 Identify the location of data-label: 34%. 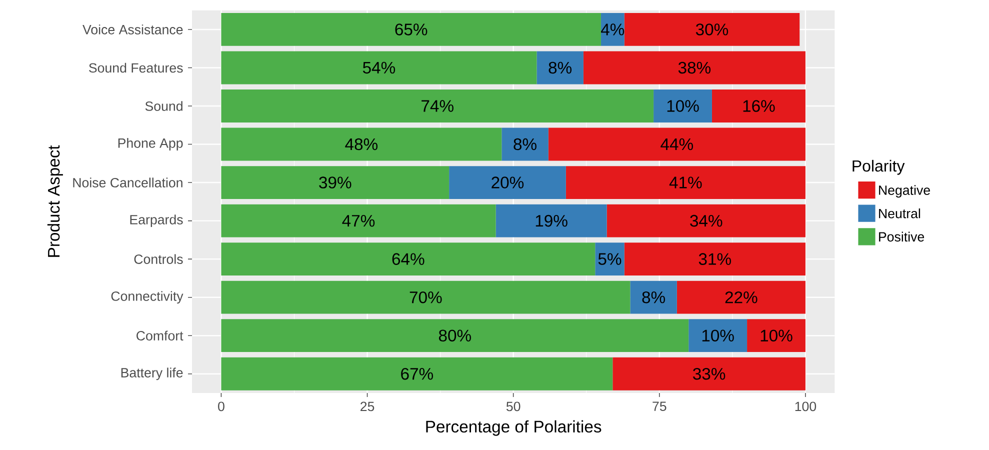
(706, 220).